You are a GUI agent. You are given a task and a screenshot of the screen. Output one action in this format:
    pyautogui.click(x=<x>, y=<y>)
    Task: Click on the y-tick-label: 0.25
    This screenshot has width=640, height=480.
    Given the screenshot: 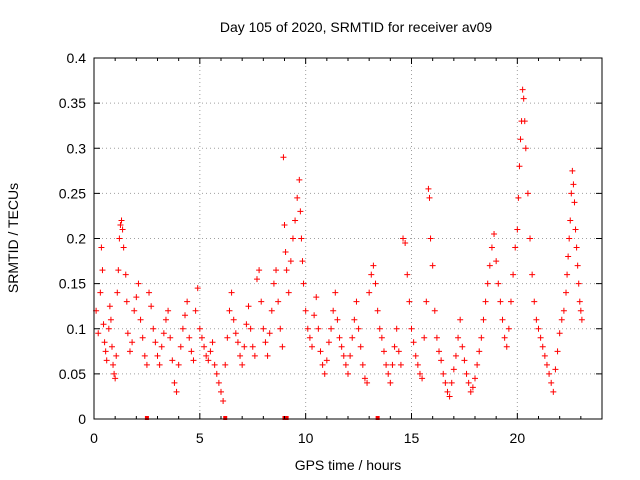 What is the action you would take?
    pyautogui.click(x=72, y=193)
    